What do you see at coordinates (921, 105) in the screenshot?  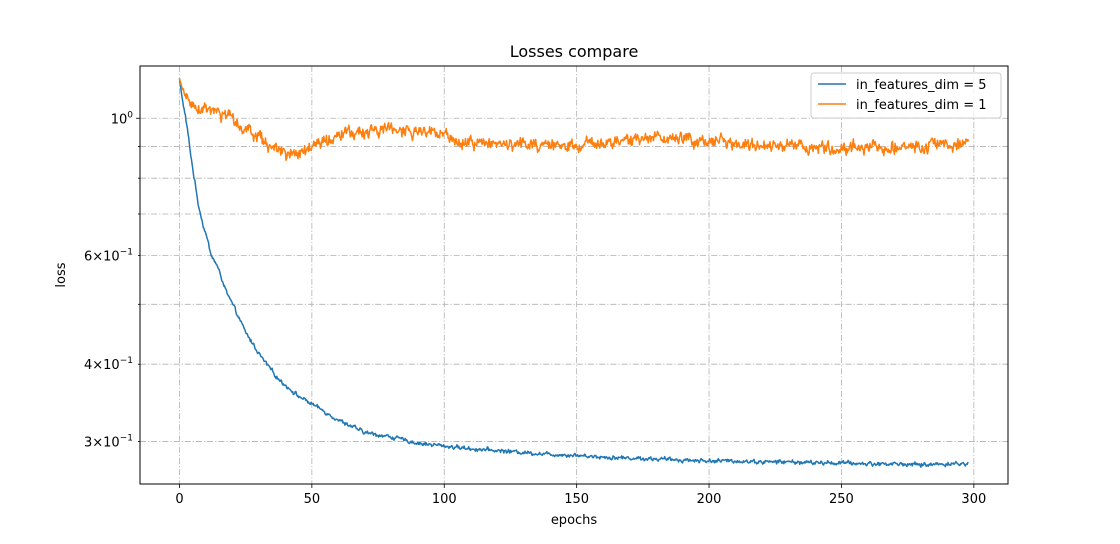 I see `legend-entry-series-1: in_features_dim = 1` at bounding box center [921, 105].